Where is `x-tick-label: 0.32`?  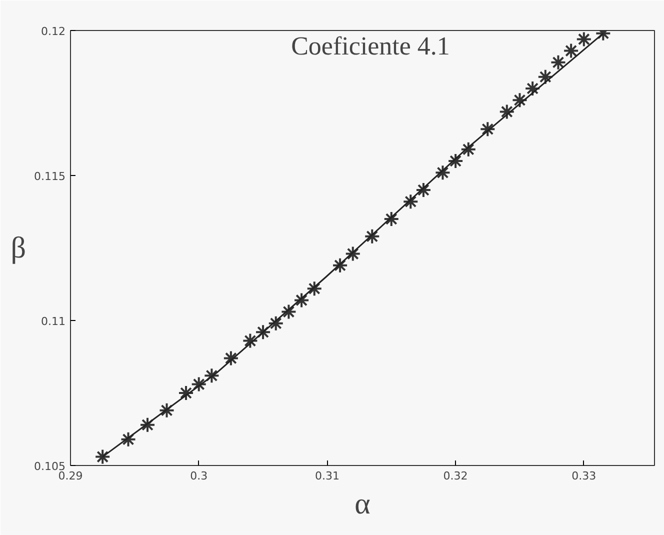
x-tick-label: 0.32 is located at coordinates (455, 476).